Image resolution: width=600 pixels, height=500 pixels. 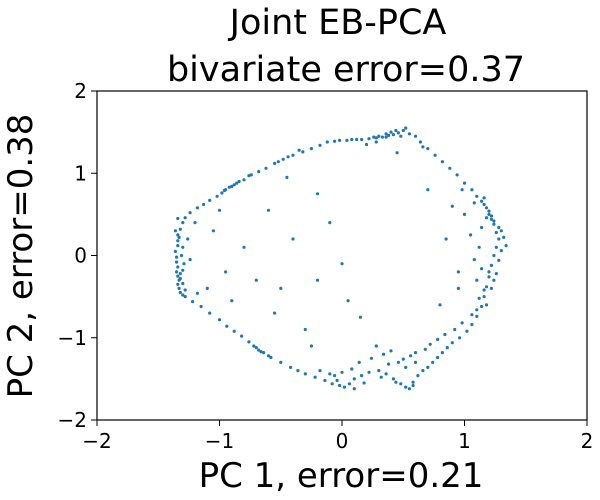 What do you see at coordinates (80, 173) in the screenshot?
I see `y-tick-label: 1` at bounding box center [80, 173].